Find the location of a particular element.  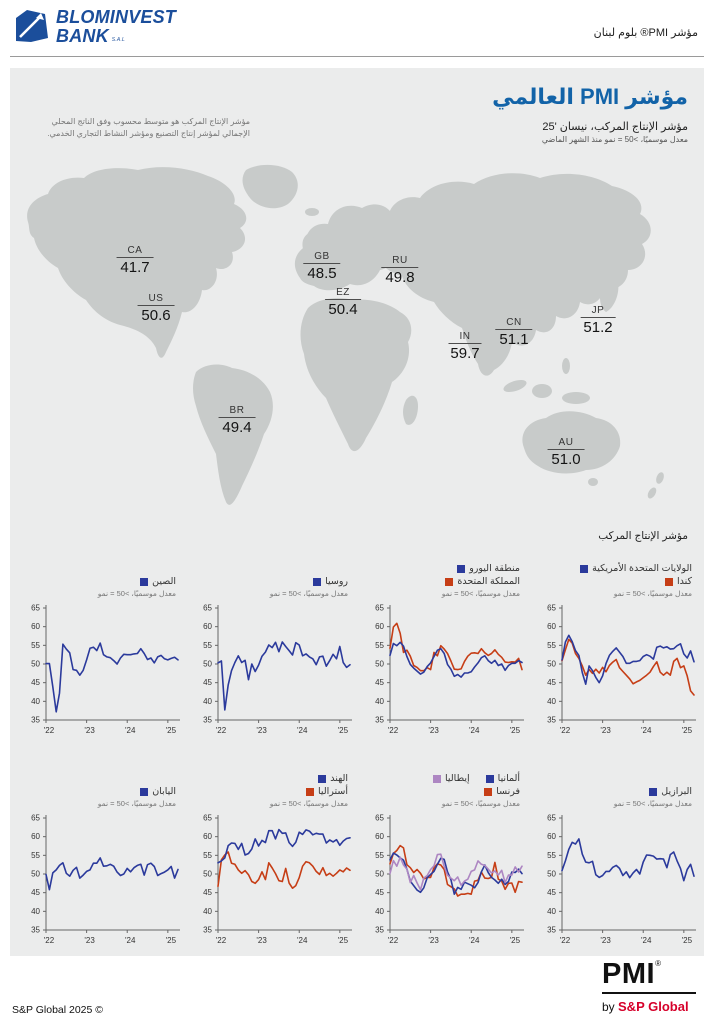

legend-entry: كندا is located at coordinates (678, 581).